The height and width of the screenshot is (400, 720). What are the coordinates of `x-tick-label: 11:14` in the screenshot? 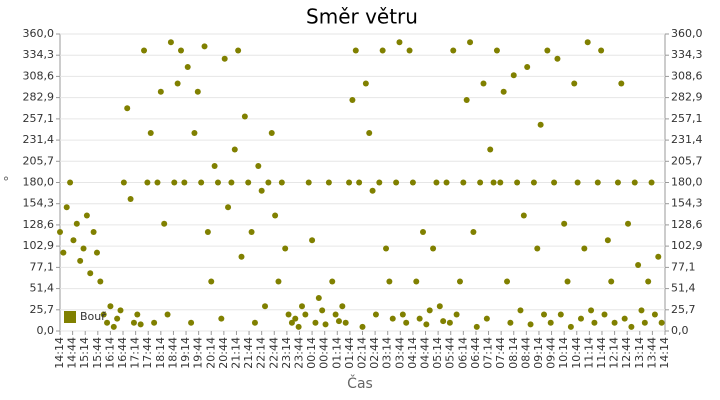 It's located at (588, 353).